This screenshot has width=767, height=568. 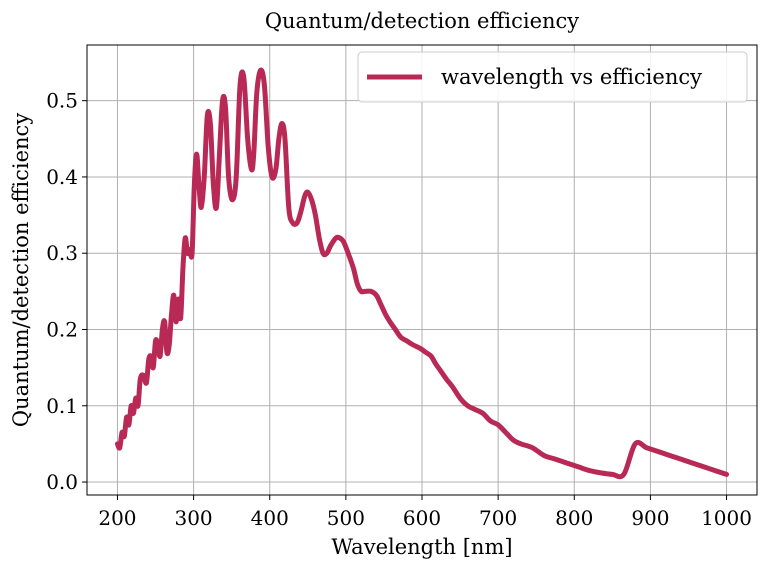 I want to click on x-axis-title: Wavelength [nm], so click(x=421, y=547).